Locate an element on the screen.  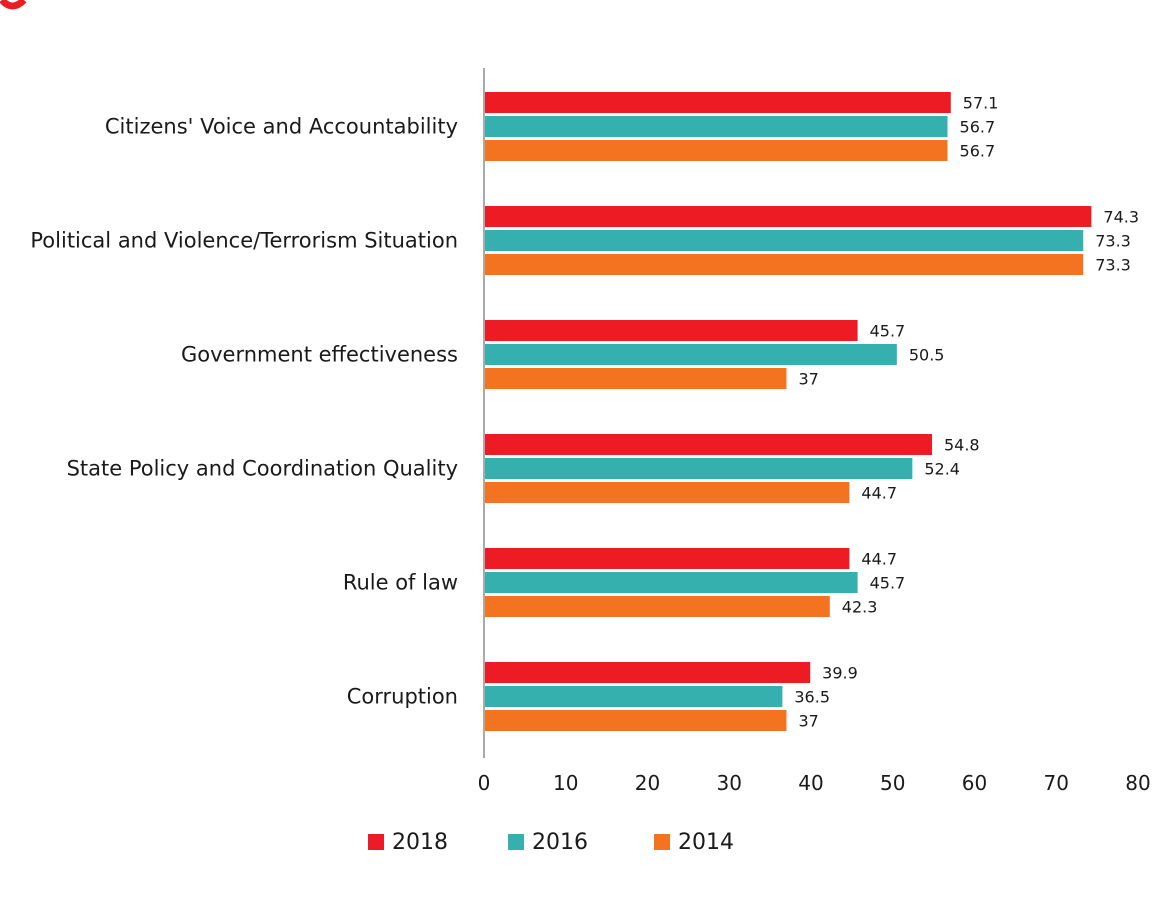
category-label: Government effectiveness is located at coordinates (319, 355).